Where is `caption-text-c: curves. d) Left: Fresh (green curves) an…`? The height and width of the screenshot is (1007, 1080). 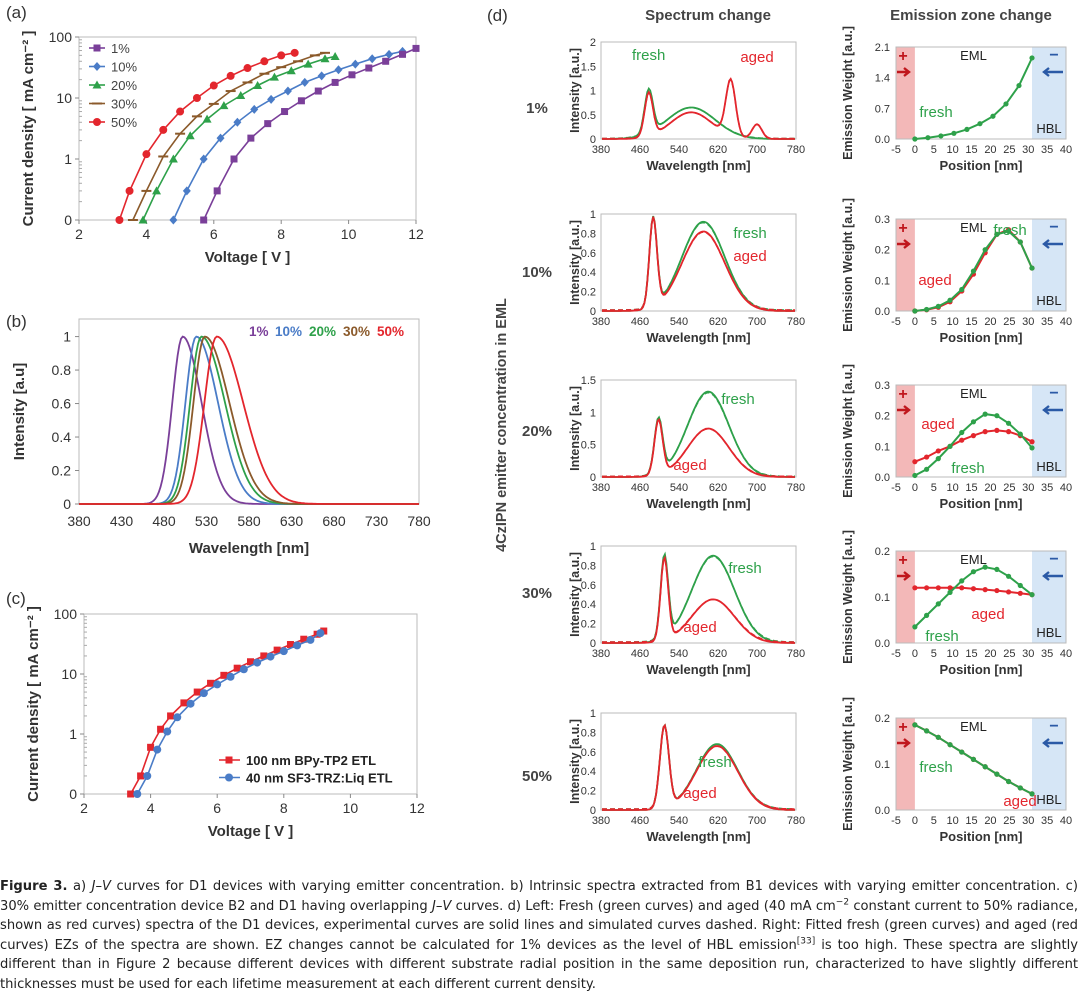
caption-text-c: curves. d) Left: Fresh (green curves) an… is located at coordinates (643, 906).